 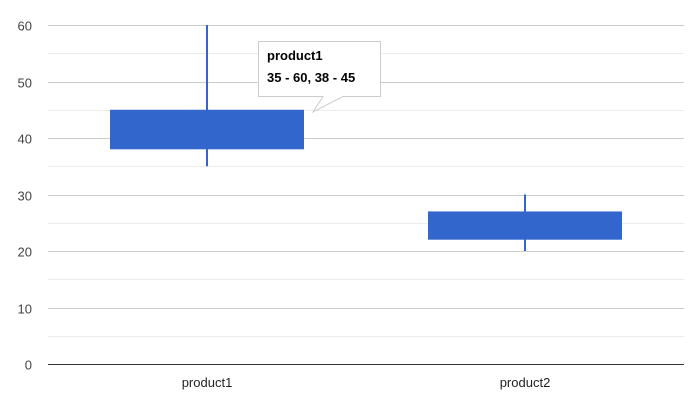 What do you see at coordinates (28, 365) in the screenshot?
I see `y-tick-label: 0` at bounding box center [28, 365].